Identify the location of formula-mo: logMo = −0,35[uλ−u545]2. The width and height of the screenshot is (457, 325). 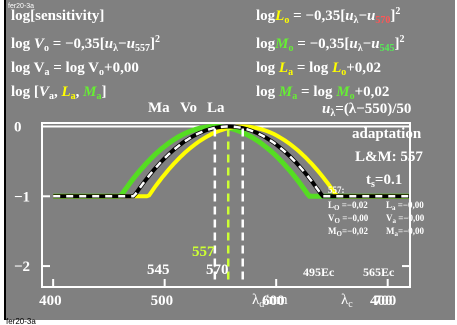
(330, 44).